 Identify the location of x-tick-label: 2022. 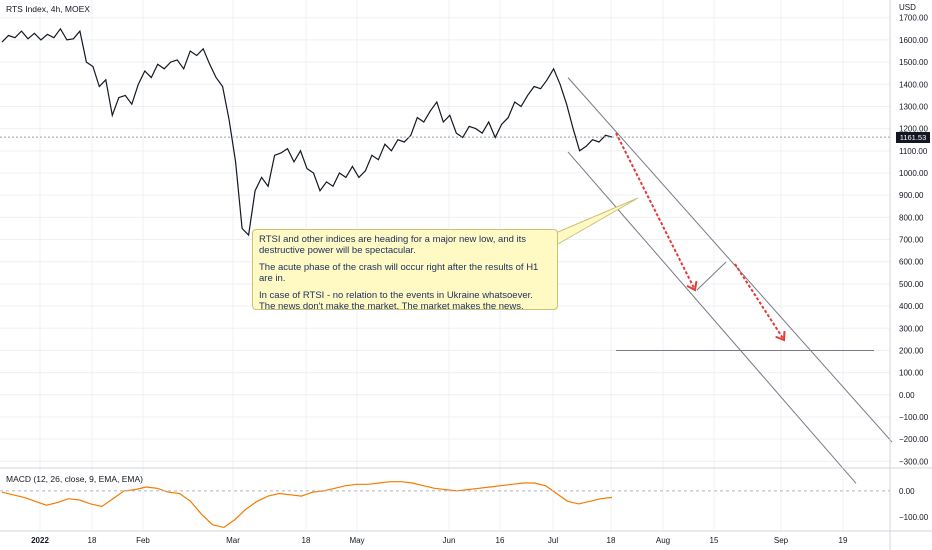
(40, 540).